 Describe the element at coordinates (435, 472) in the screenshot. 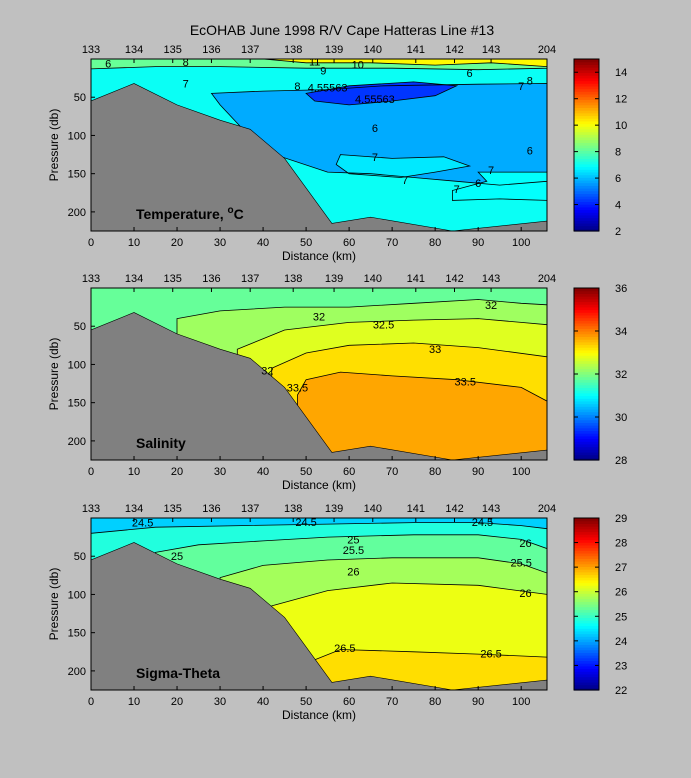

I see `x-tick-label: 80` at that location.